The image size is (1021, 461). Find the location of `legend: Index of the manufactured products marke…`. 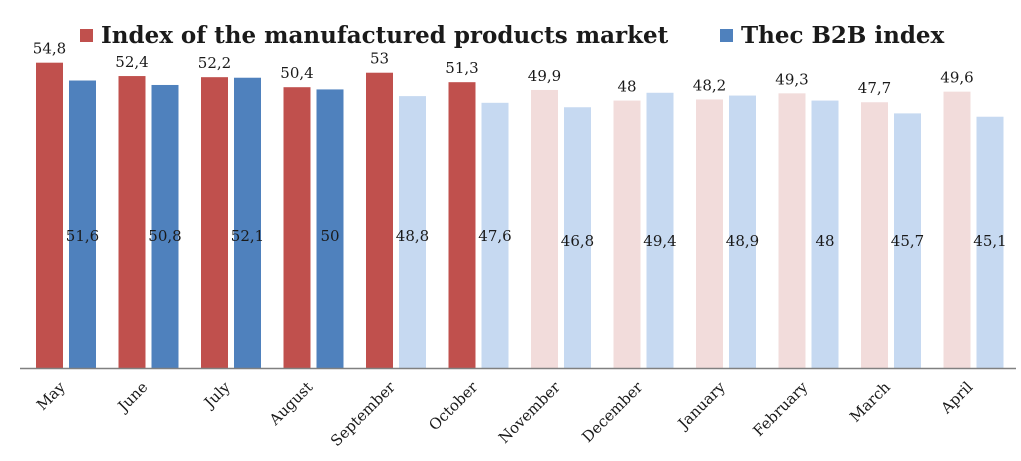

legend: Index of the manufactured products marke… is located at coordinates (510, 39).